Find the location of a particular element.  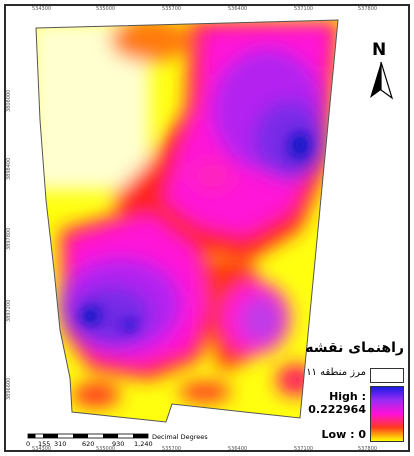

north-label: N is located at coordinates (379, 50).